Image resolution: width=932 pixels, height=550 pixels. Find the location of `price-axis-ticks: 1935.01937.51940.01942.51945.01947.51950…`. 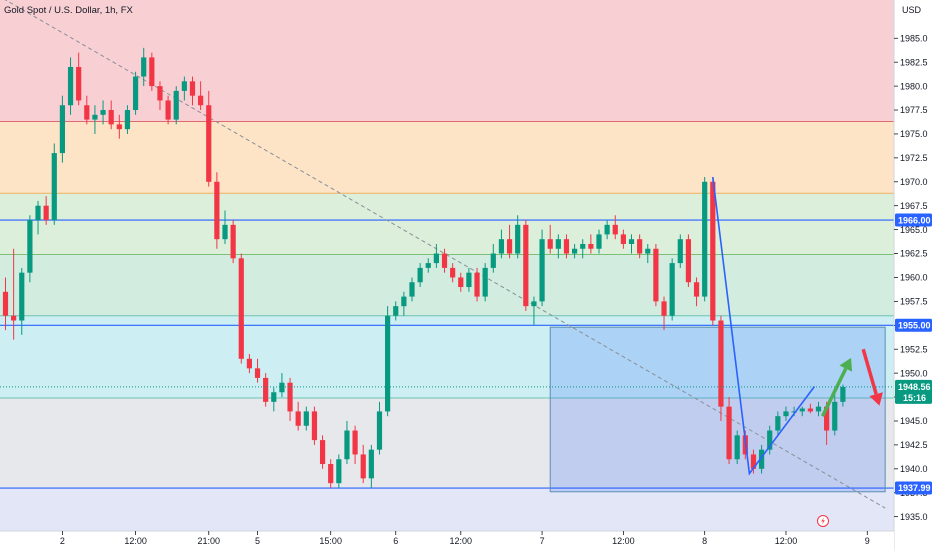

price-axis-ticks: 1935.01937.51940.01942.51945.01947.51950… is located at coordinates (911, 277).